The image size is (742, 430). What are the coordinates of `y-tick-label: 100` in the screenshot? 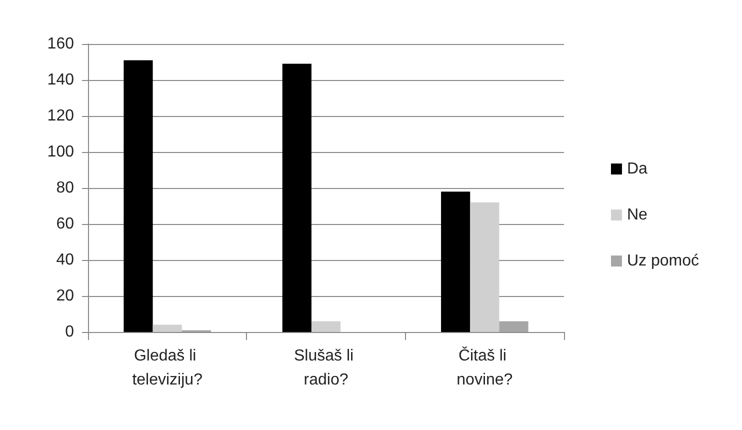 It's located at (60, 152).